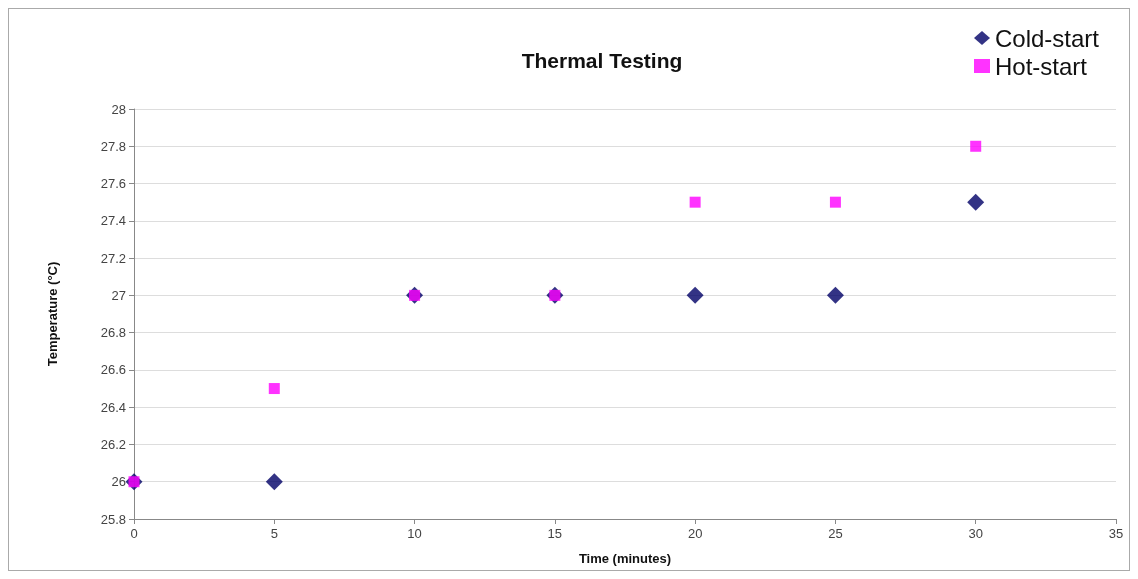  What do you see at coordinates (1041, 66) in the screenshot?
I see `legend-label: Hot-start` at bounding box center [1041, 66].